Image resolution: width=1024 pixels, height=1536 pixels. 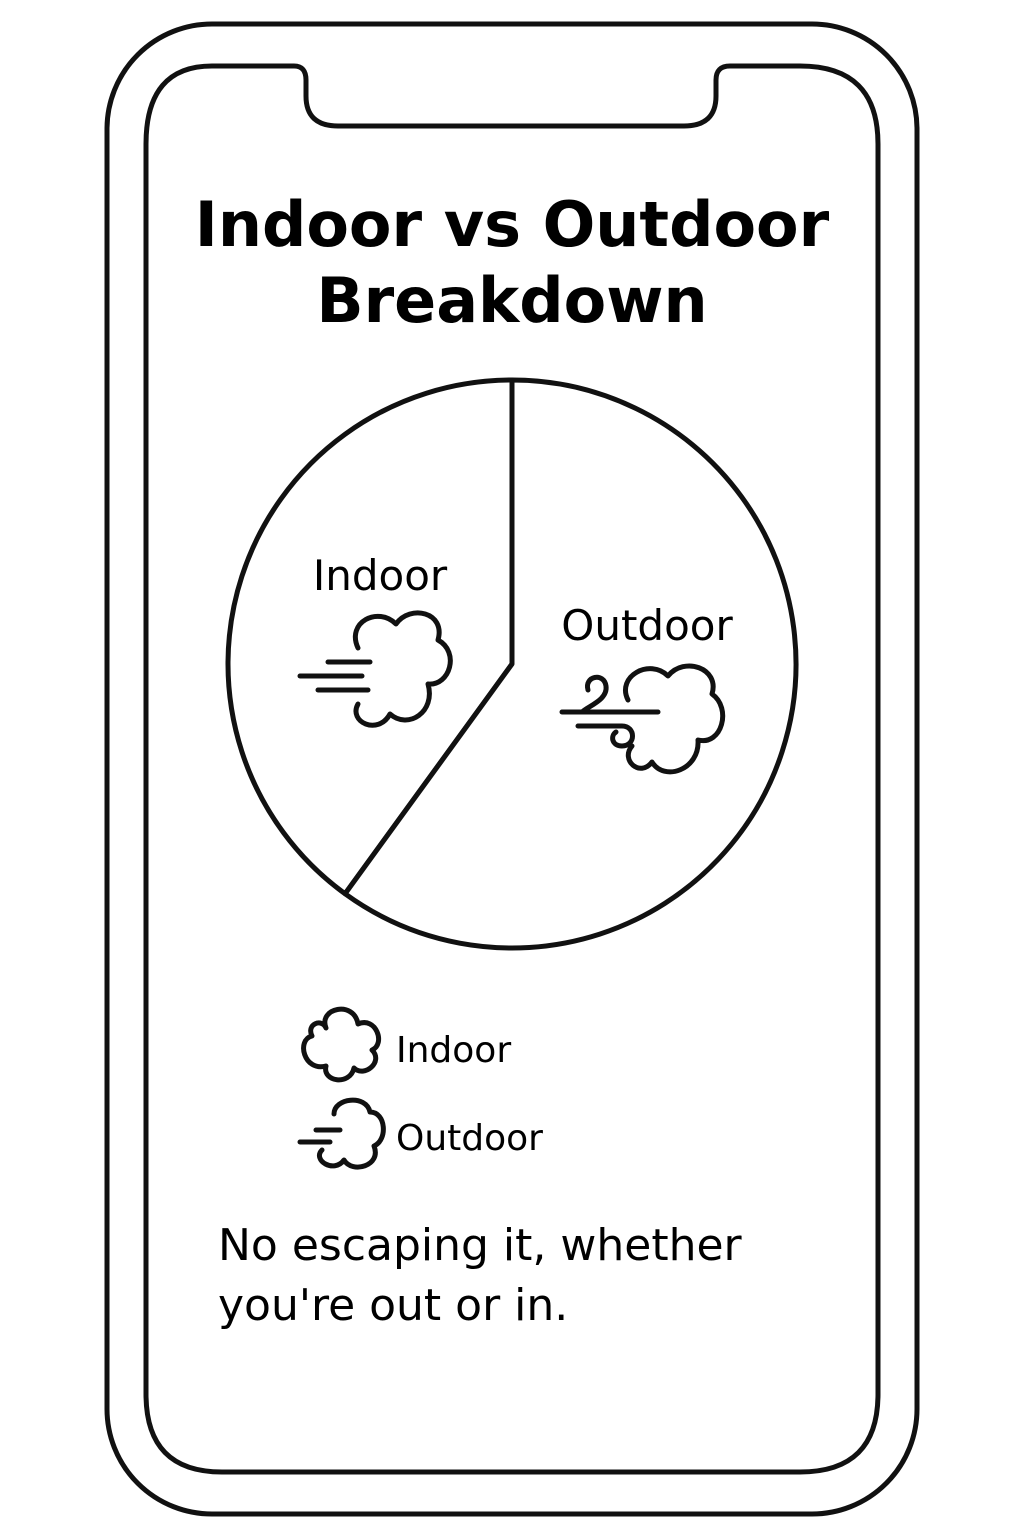 I want to click on chart-title-line-2: Breakdown, so click(x=511, y=300).